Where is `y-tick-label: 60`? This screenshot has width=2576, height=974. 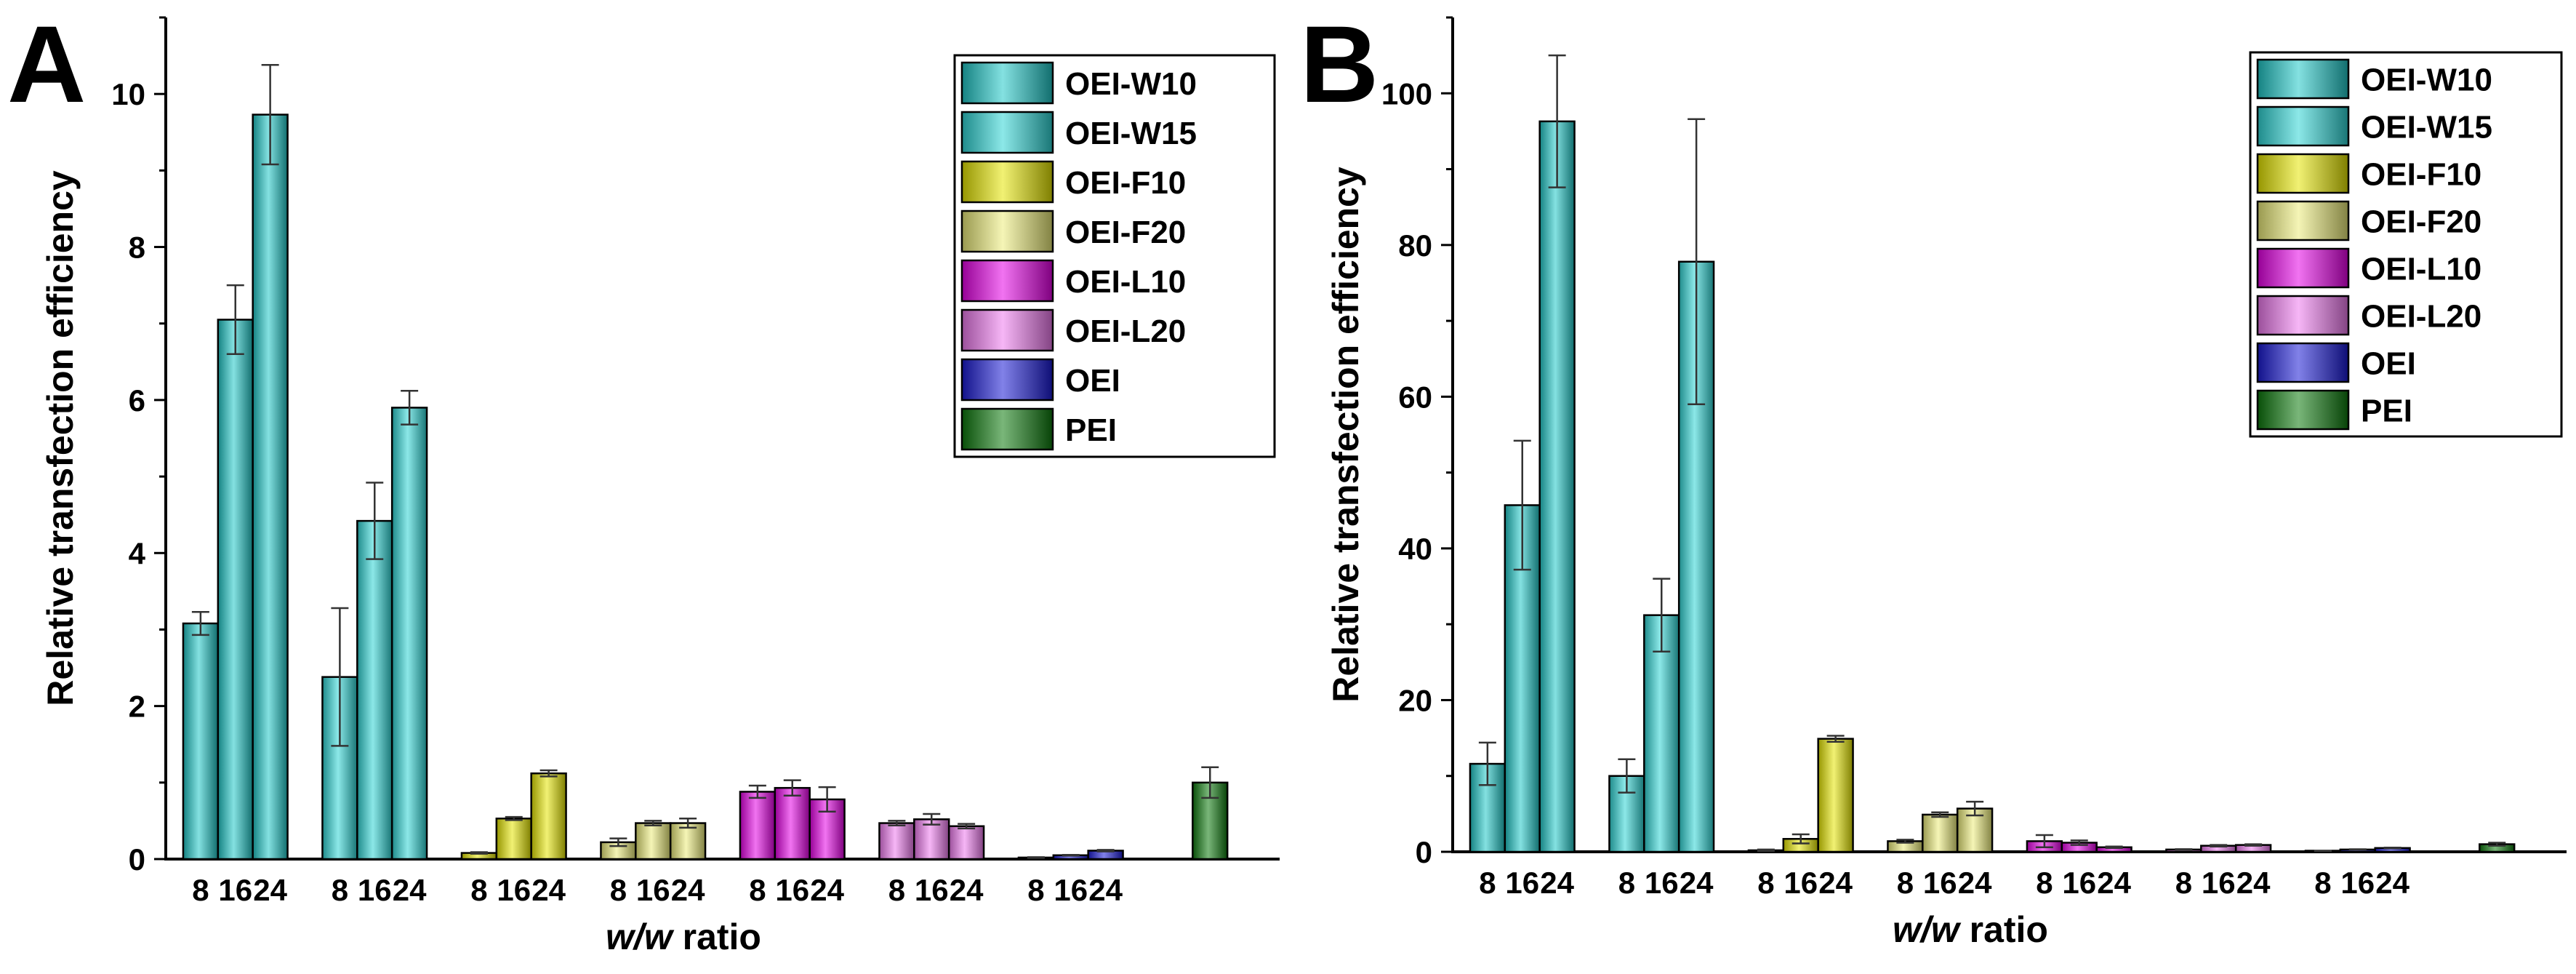 y-tick-label: 60 is located at coordinates (1415, 397).